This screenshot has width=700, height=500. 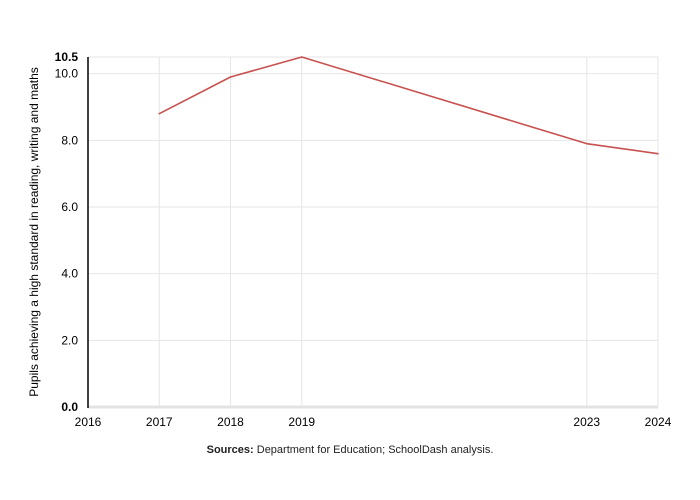 I want to click on x-tick-label: 2018, so click(x=230, y=422).